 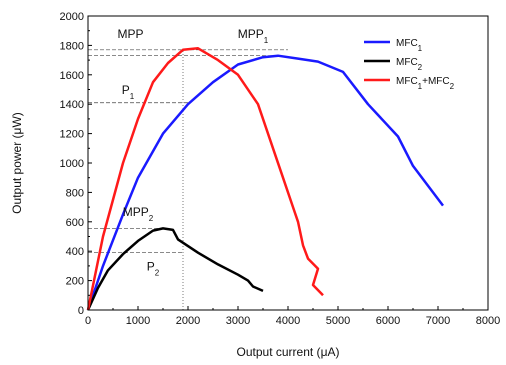 I want to click on y-tick-label: 600, so click(x=75, y=223).